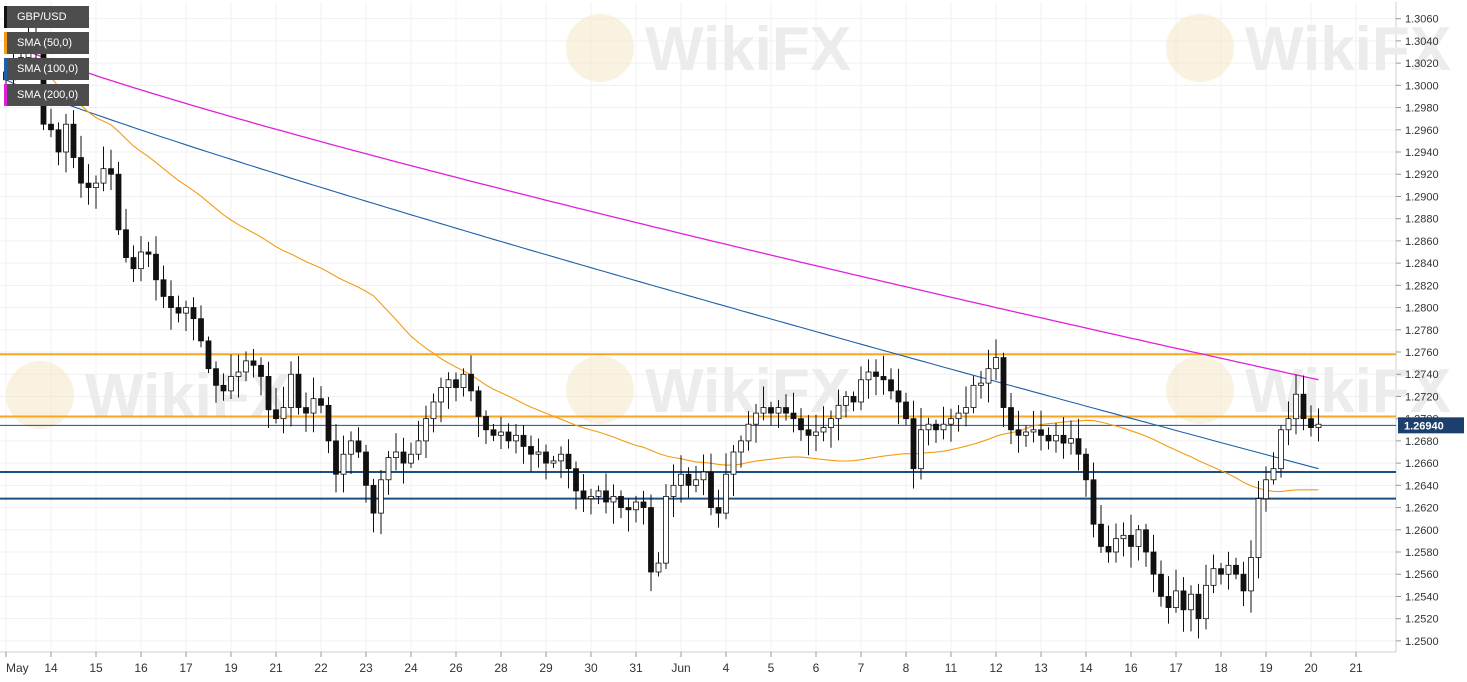  I want to click on last-price-text: 1.26940, so click(1424, 426).